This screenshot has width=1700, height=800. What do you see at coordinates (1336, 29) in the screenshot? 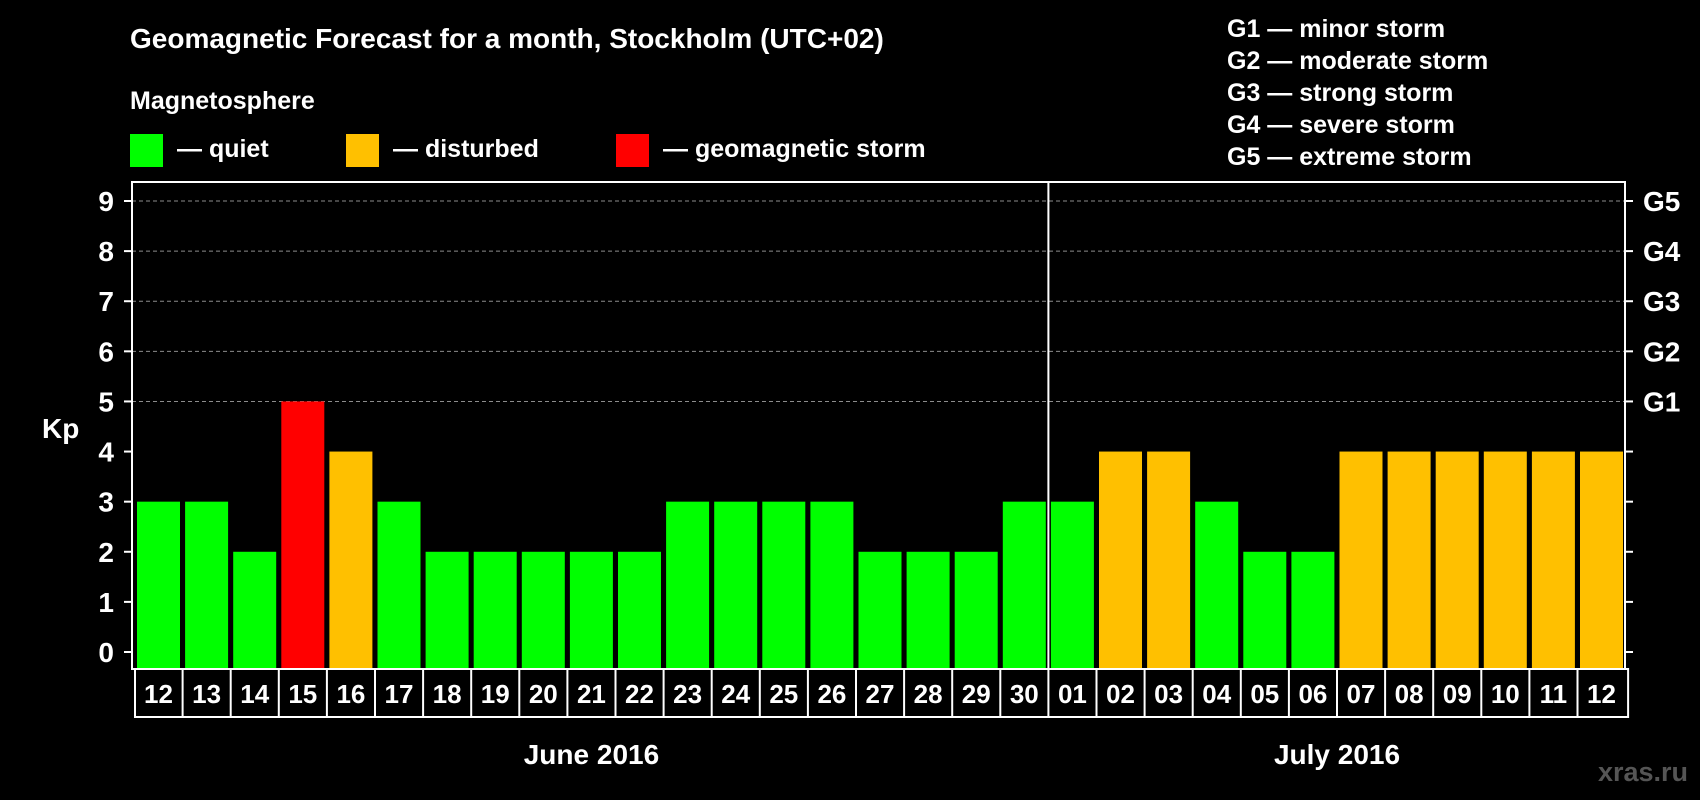
I see `storm-scale-item: G1 — minor storm` at bounding box center [1336, 29].